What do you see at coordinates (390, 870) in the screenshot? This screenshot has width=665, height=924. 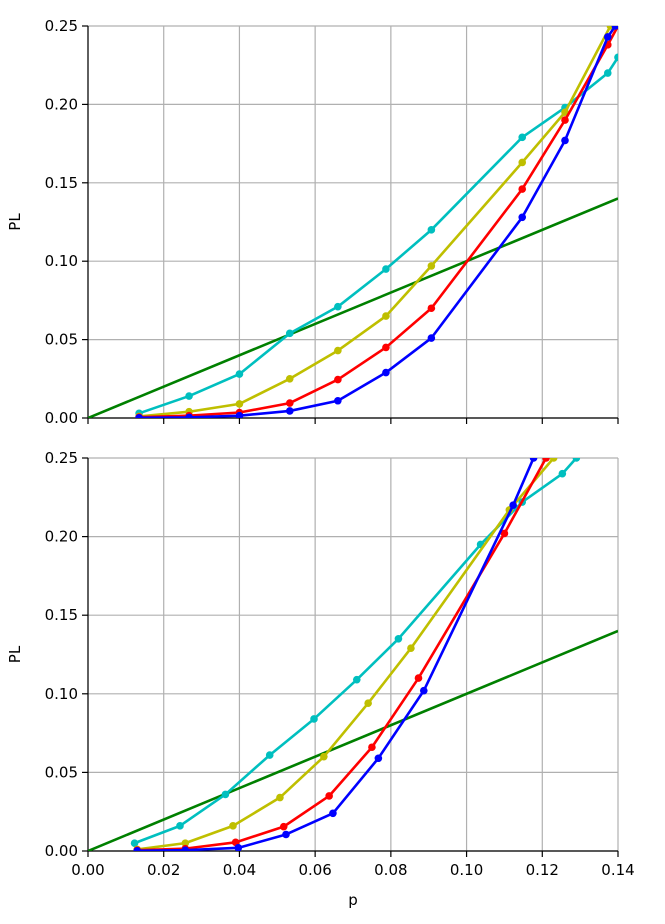 I see `x-tick-label: 0.08` at bounding box center [390, 870].